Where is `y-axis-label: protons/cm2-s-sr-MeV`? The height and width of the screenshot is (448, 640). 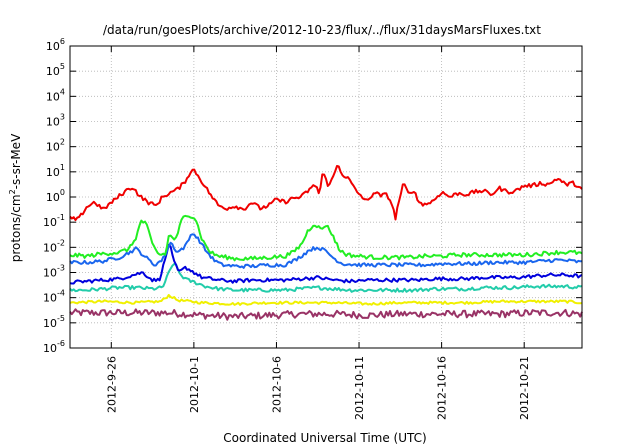
y-axis-label: protons/cm2-s-sr-MeV is located at coordinates (15, 197).